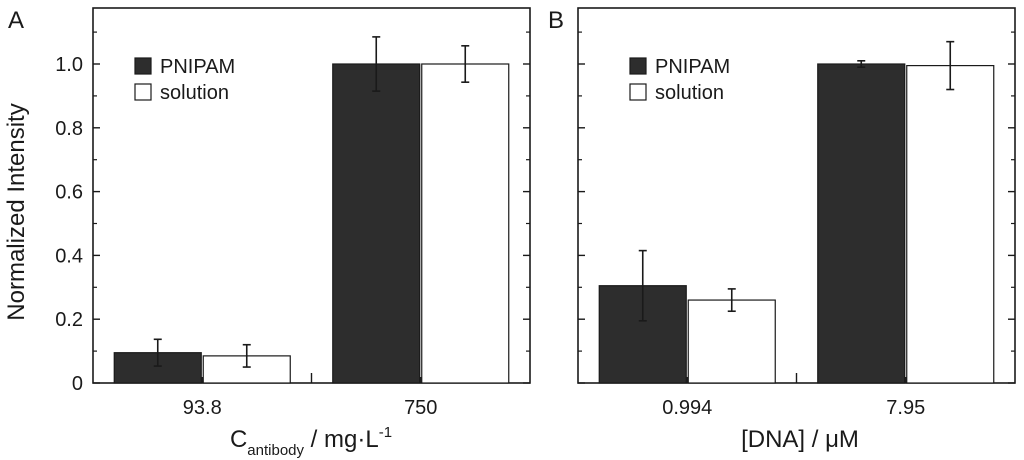 This screenshot has width=1024, height=460. I want to click on panel-a-y-tick-label: 0.8, so click(69, 129).